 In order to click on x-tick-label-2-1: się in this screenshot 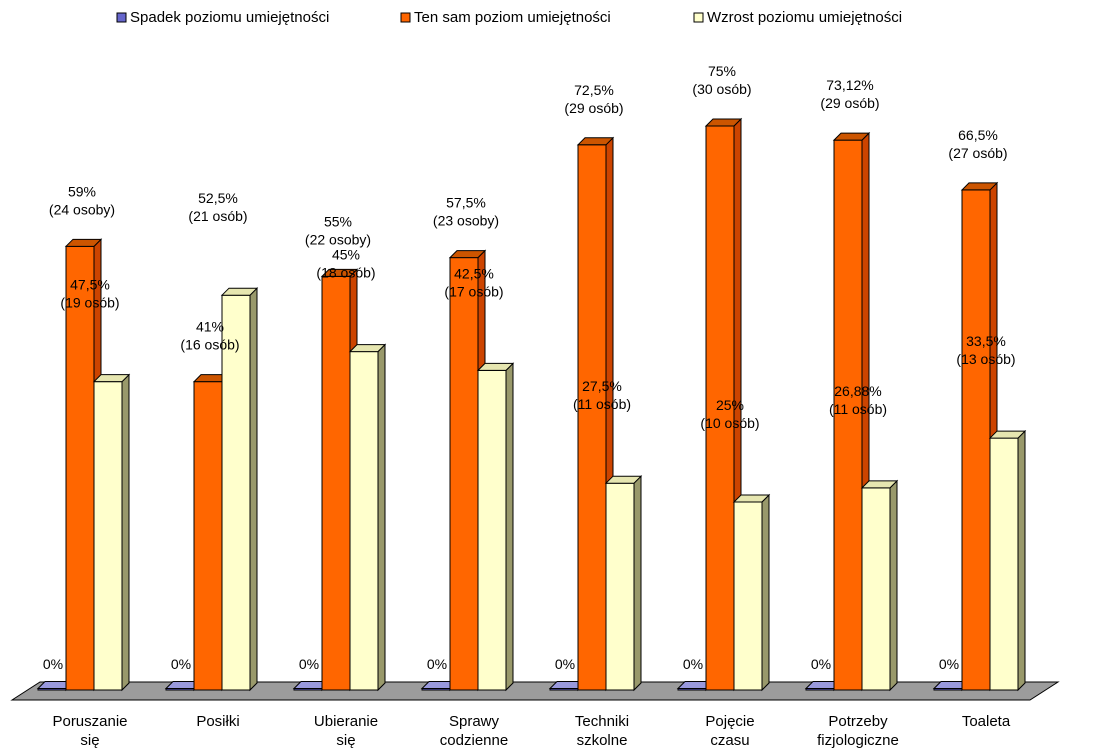, I will do `click(345, 740)`.